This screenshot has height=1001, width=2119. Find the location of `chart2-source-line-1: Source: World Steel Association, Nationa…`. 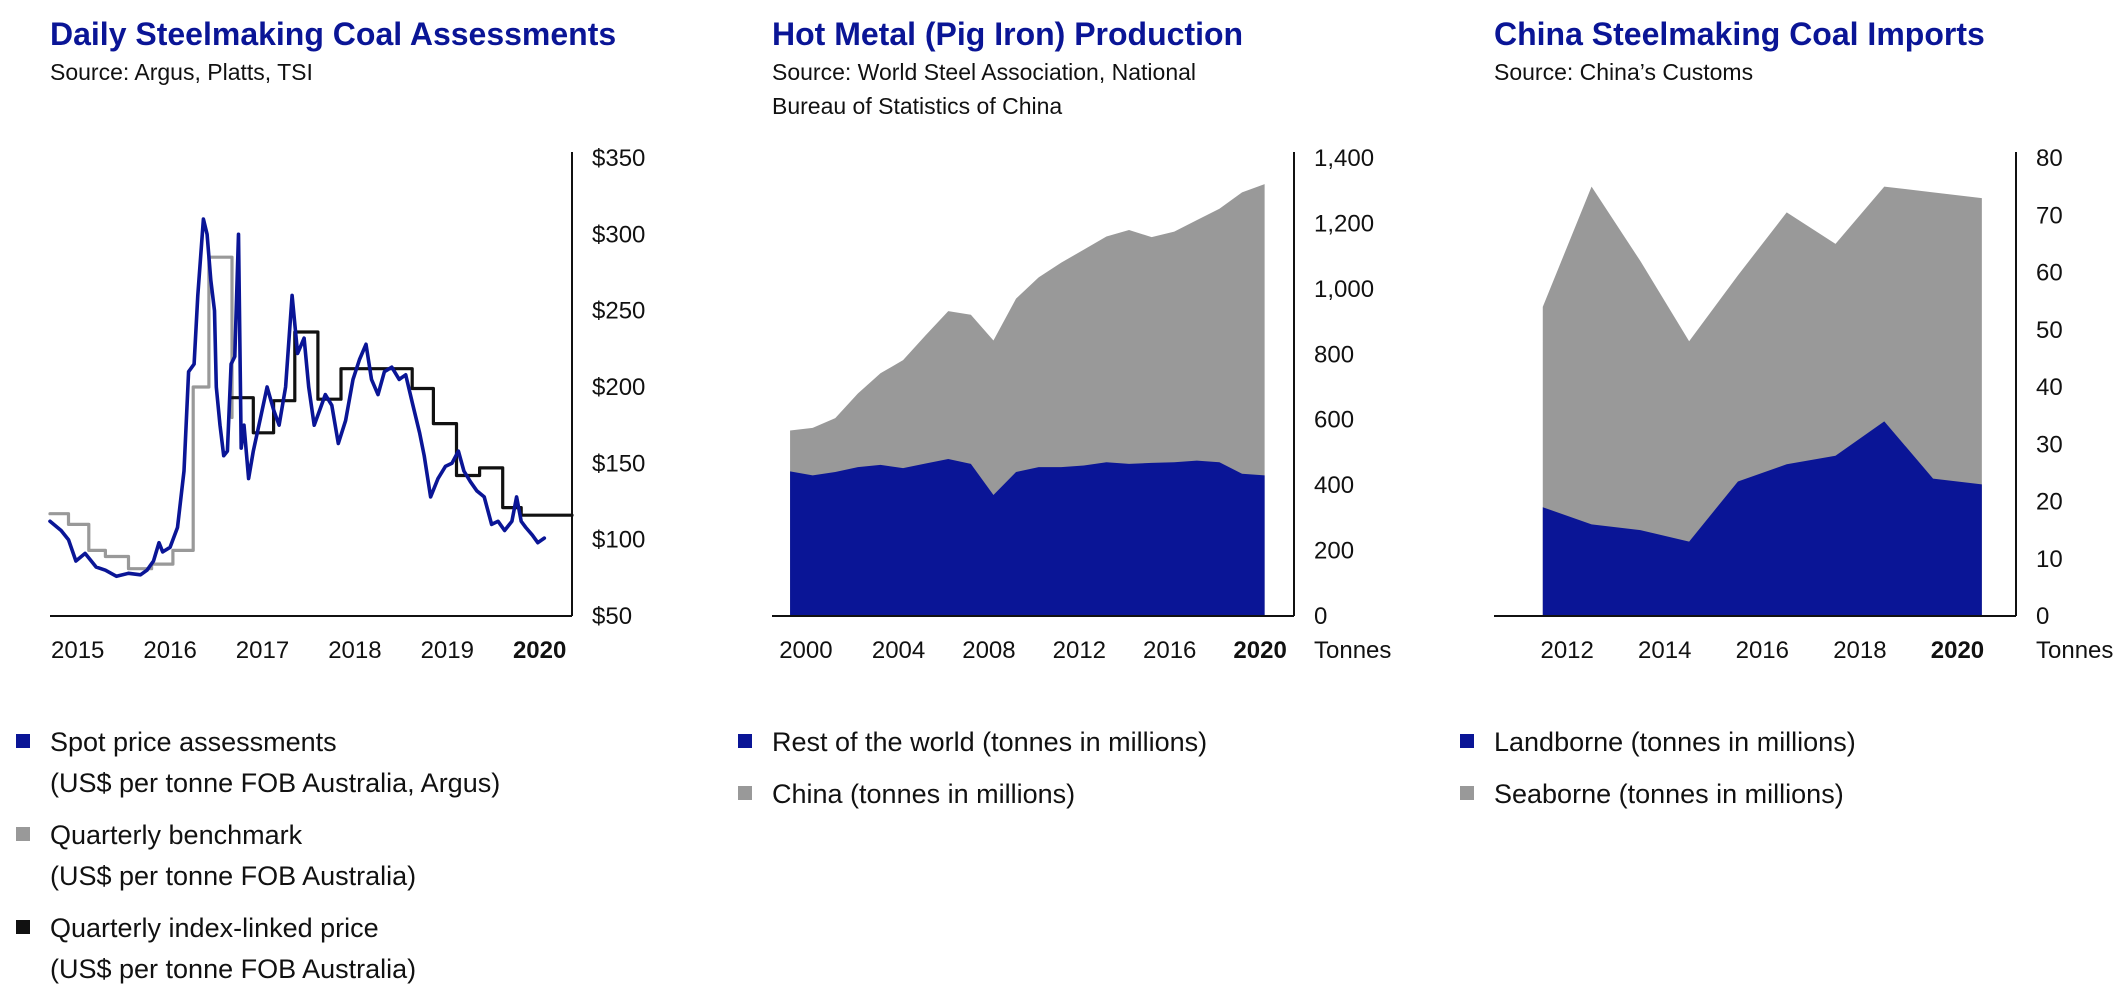

chart2-source-line-1: Source: World Steel Association, Nationa… is located at coordinates (984, 72).